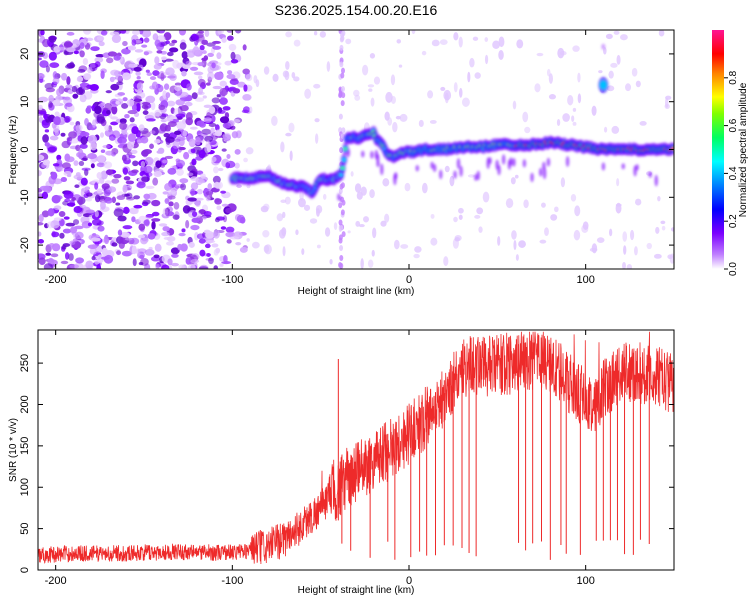  What do you see at coordinates (733, 77) in the screenshot?
I see `colorbar-tick-label: 0.8` at bounding box center [733, 77].